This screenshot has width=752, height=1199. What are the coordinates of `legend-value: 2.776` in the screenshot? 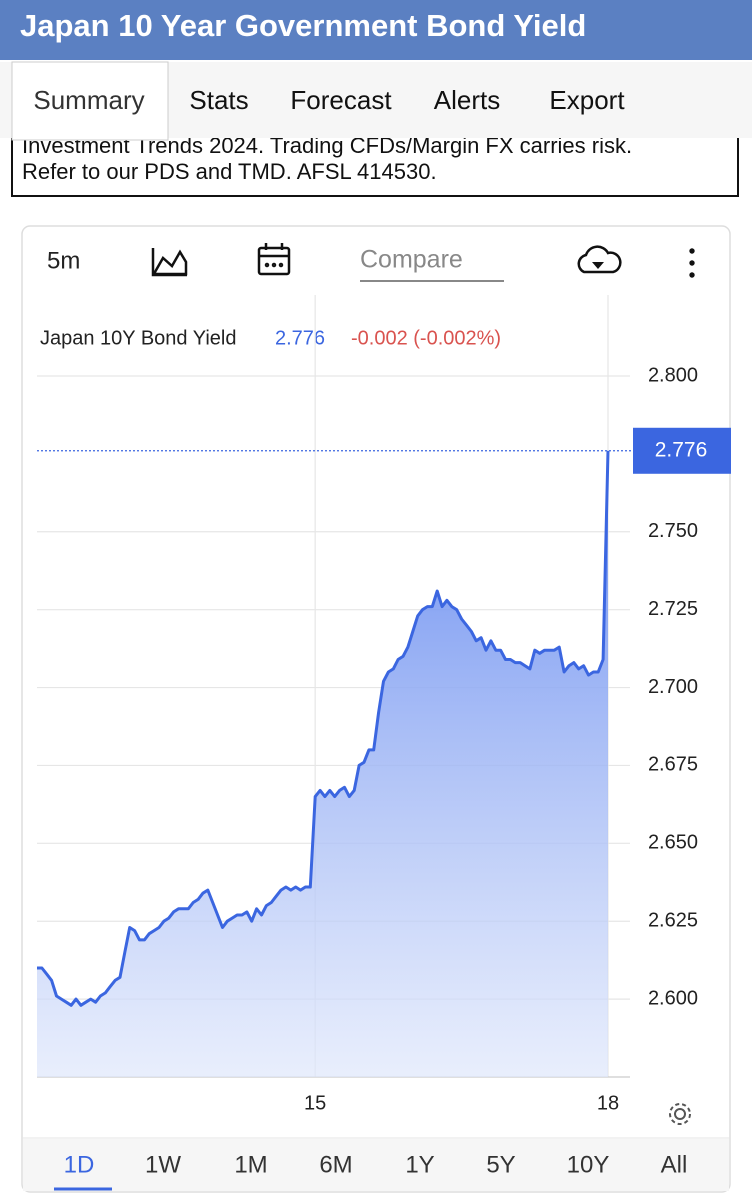 It's located at (300, 338).